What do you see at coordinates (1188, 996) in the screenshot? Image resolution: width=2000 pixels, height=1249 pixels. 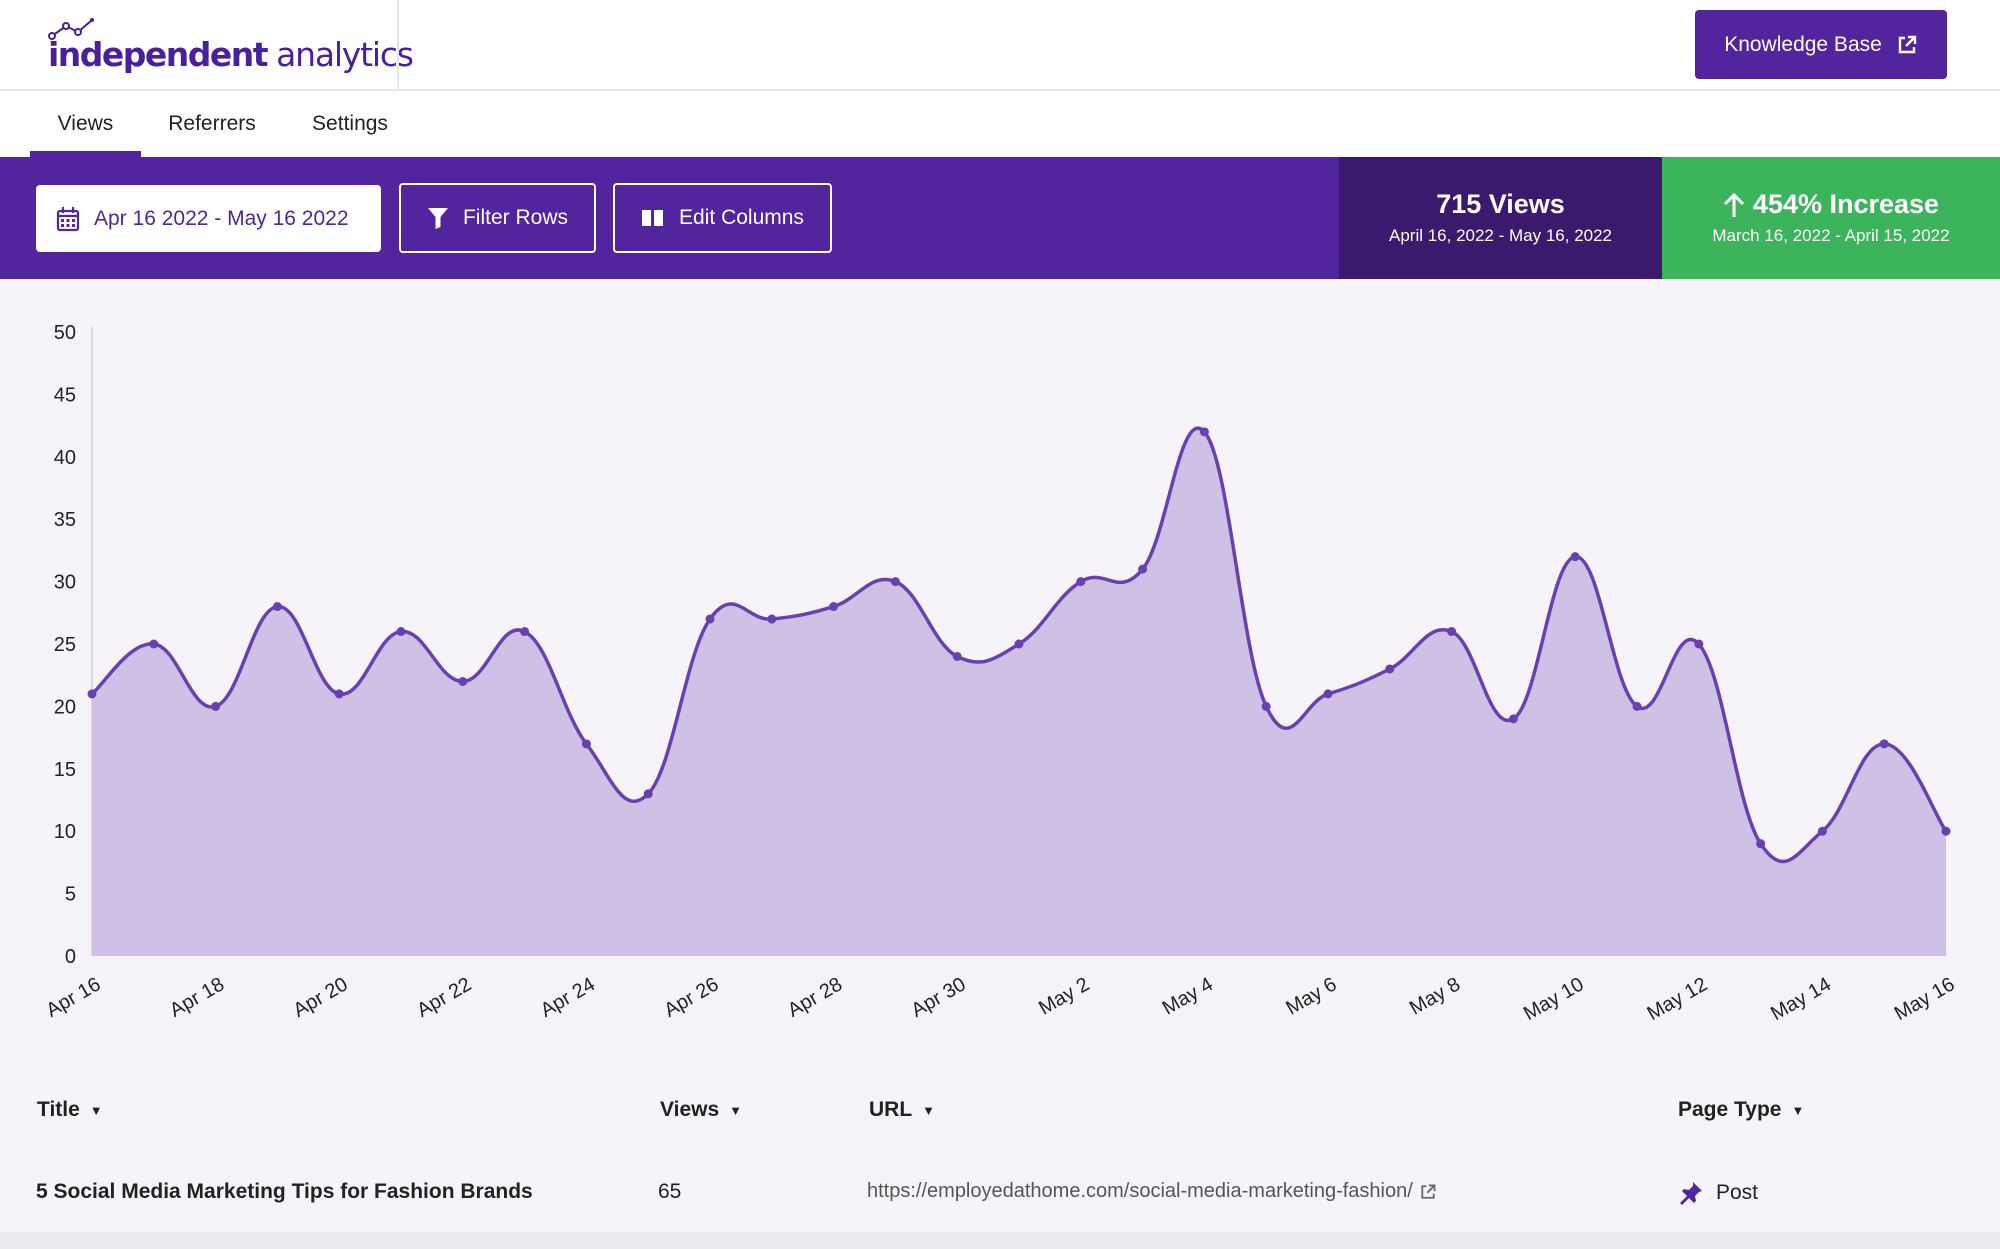 I see `x-tick-label: May 4` at bounding box center [1188, 996].